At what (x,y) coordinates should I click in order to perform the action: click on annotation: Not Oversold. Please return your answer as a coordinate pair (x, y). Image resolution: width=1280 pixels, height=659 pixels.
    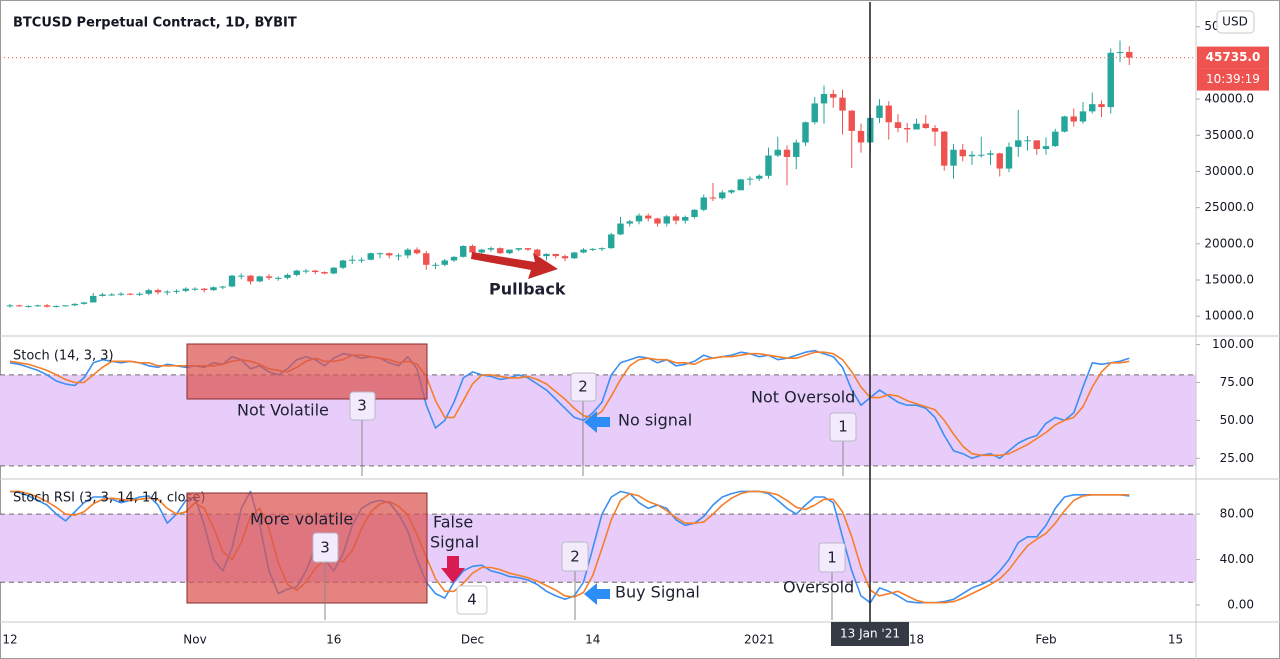
    Looking at the image, I should click on (803, 397).